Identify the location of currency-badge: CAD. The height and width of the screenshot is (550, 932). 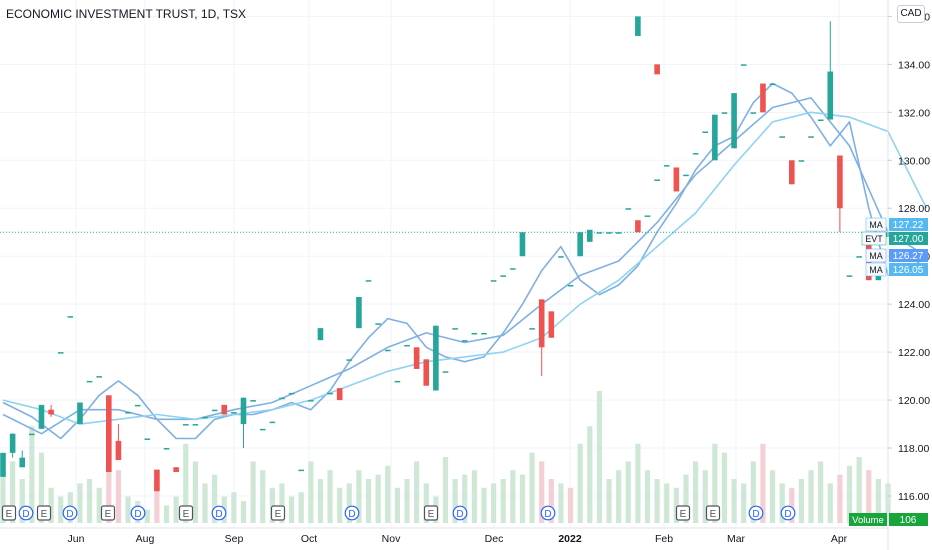
(911, 14).